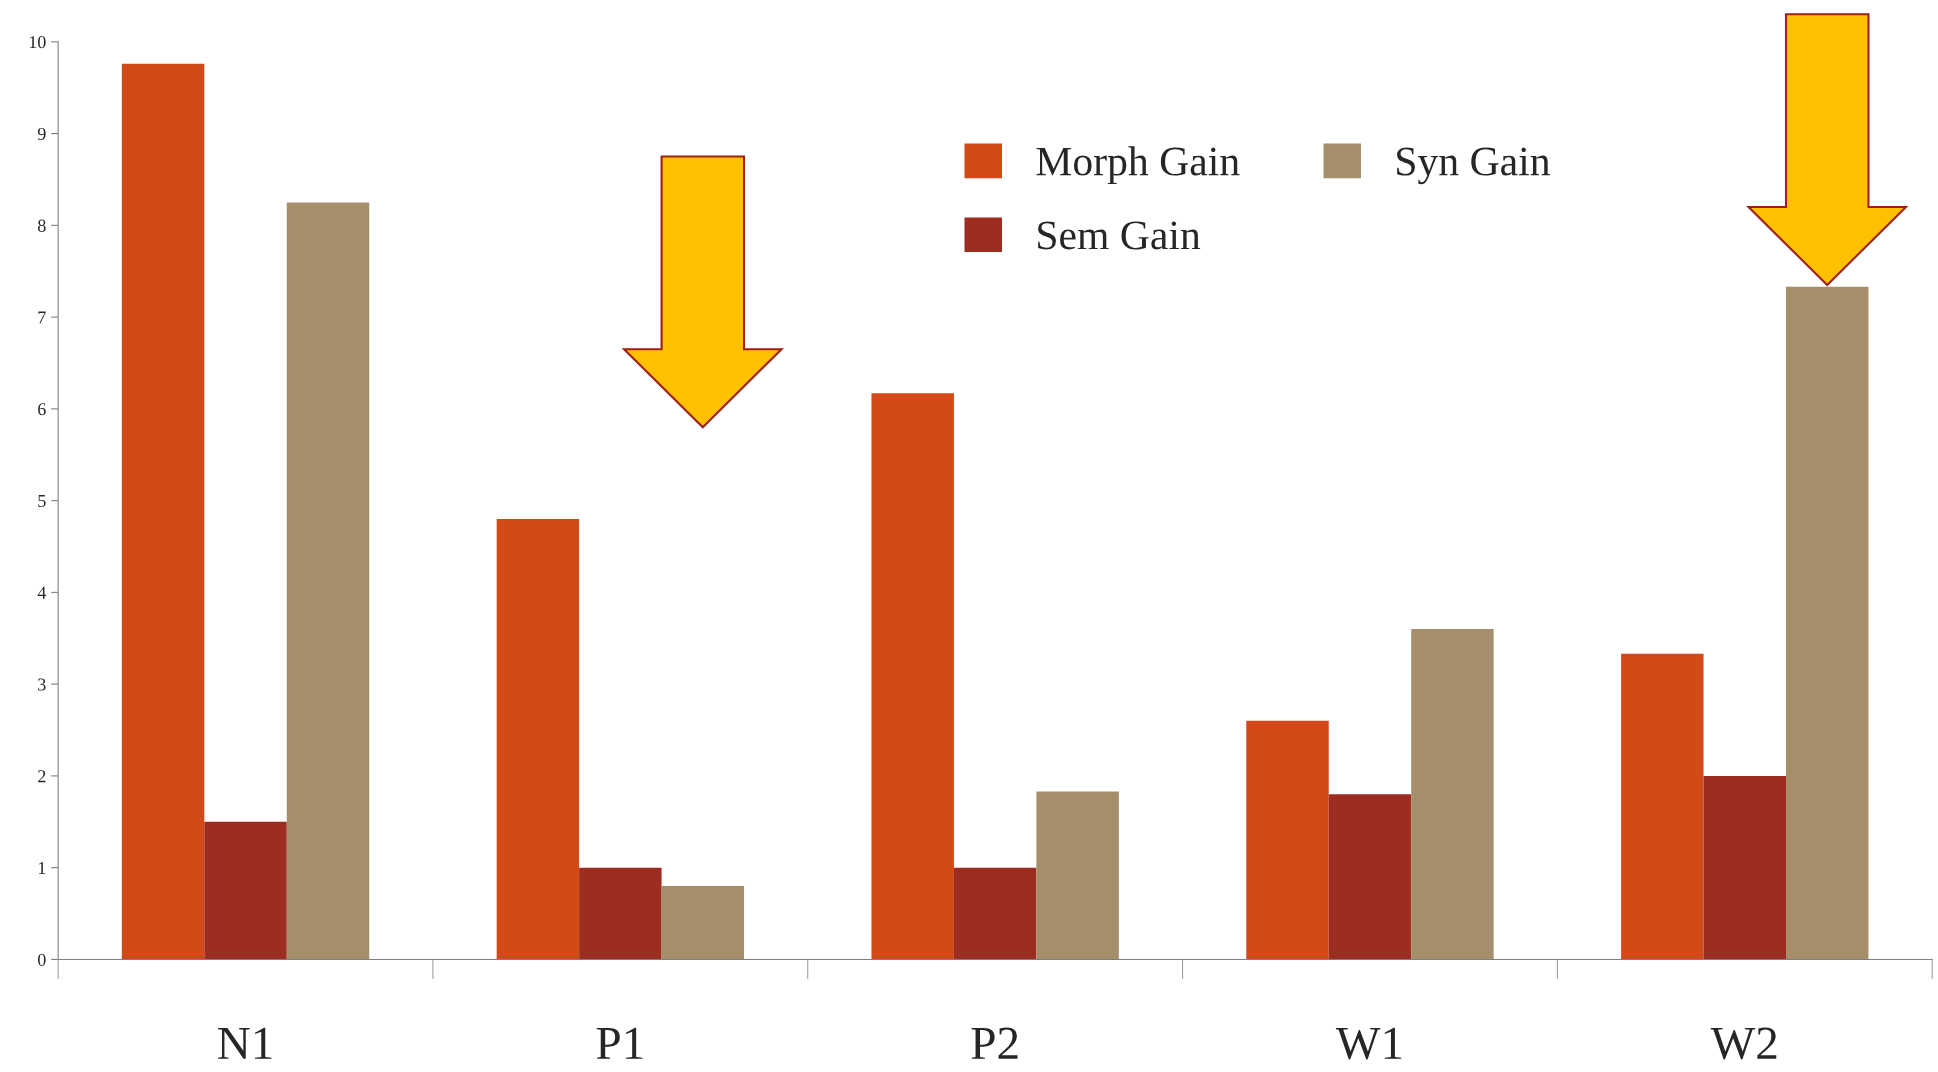 The image size is (1938, 1072). I want to click on legend-label: Syn Gain, so click(1473, 166).